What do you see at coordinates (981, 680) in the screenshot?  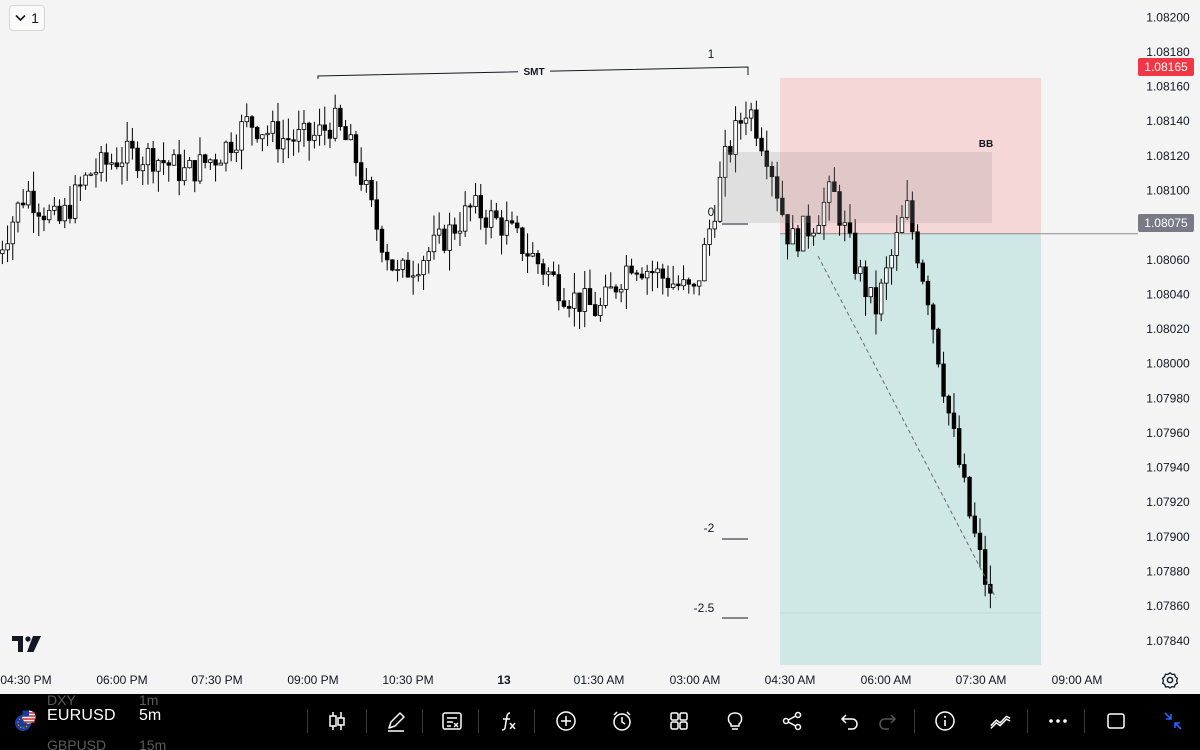 I see `x-axis-tick-label: 07:30 AM` at bounding box center [981, 680].